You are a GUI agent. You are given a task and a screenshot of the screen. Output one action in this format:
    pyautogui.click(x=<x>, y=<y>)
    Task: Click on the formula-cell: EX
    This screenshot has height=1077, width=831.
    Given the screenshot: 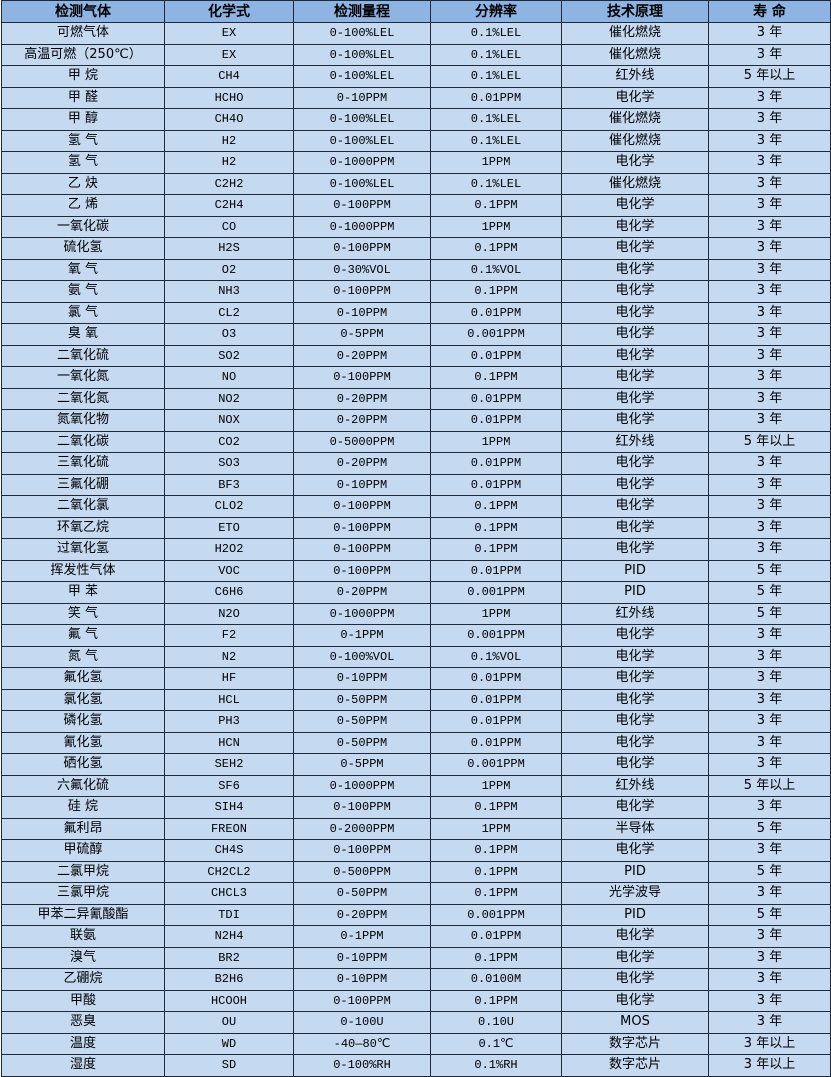 What is the action you would take?
    pyautogui.click(x=229, y=33)
    